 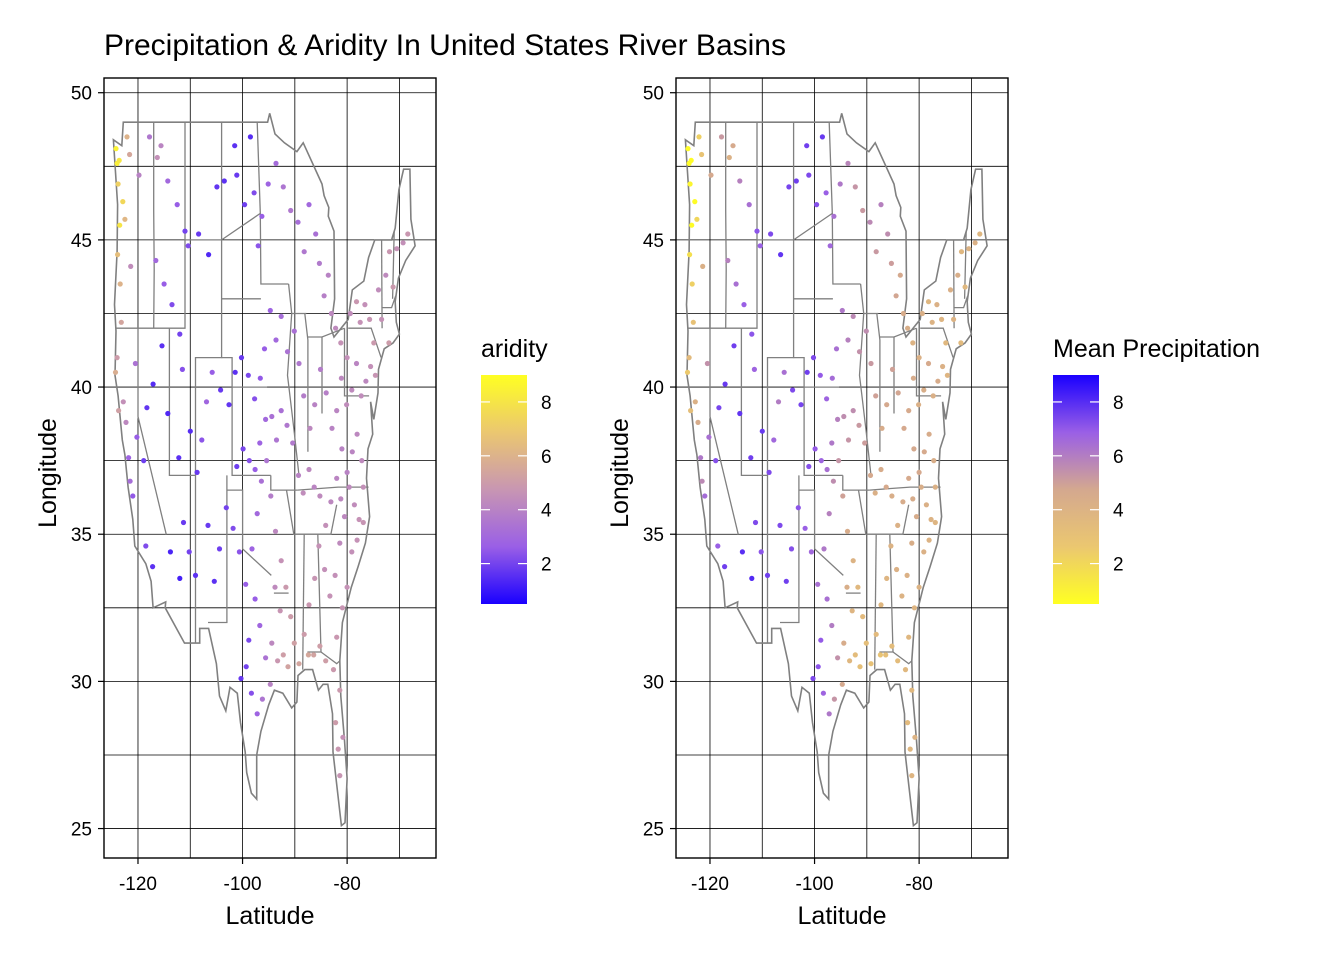 What do you see at coordinates (918, 884) in the screenshot?
I see `x-tick-label: -80` at bounding box center [918, 884].